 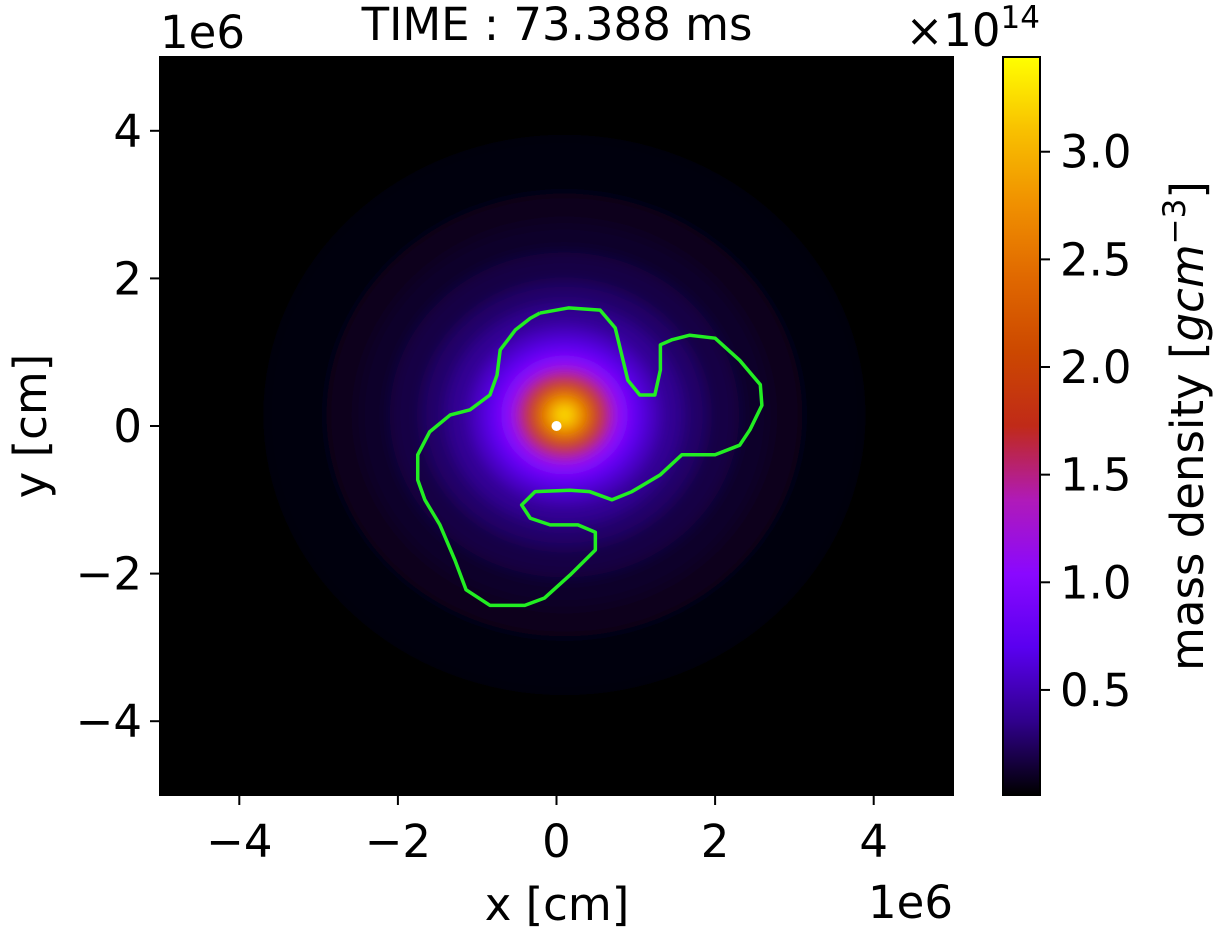 I want to click on colorbar-label: mass density [gcm−3], so click(x=1185, y=426).